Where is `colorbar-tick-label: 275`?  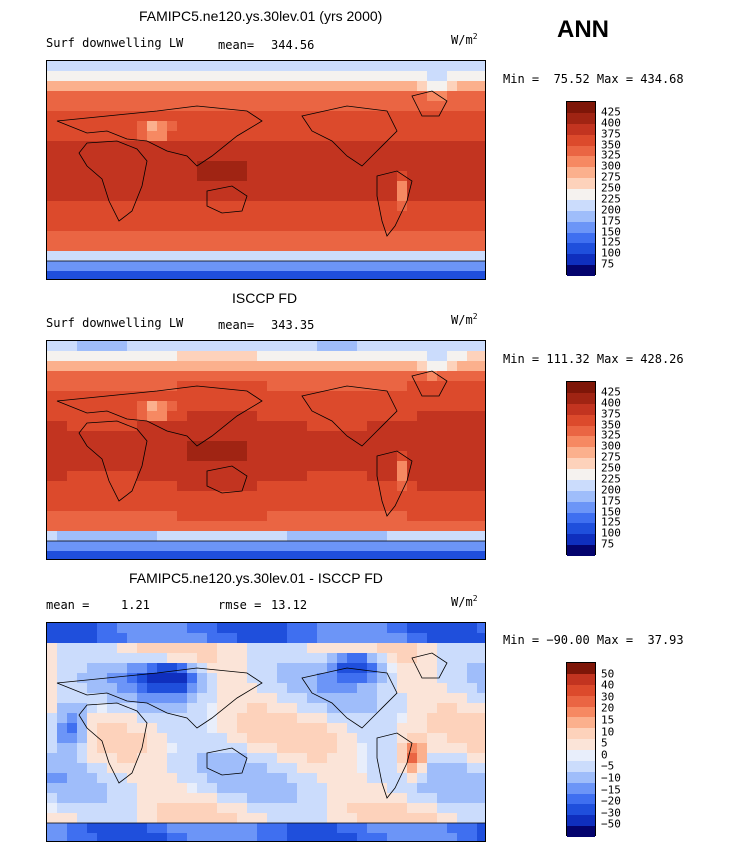
colorbar-tick-label: 275 is located at coordinates (611, 177).